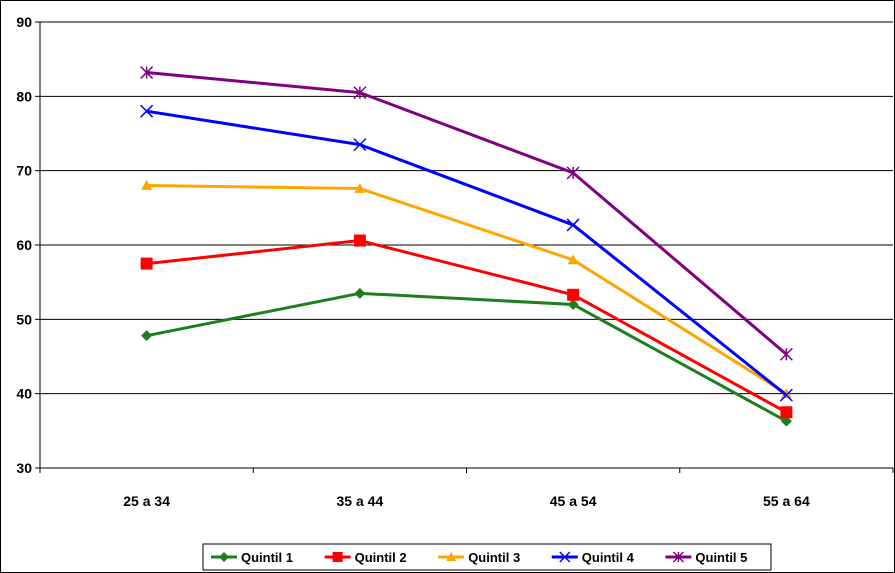 This screenshot has width=895, height=573. I want to click on y-tick-label: 40, so click(24, 394).